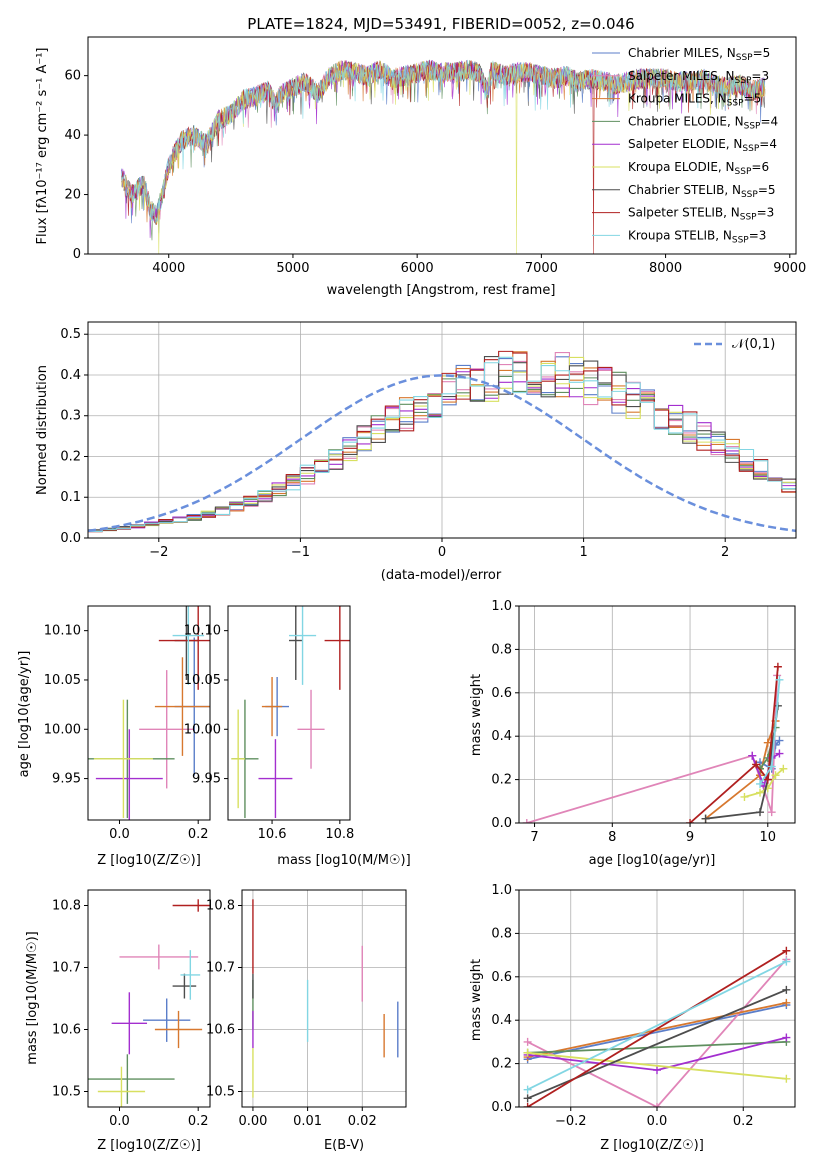 The image size is (819, 1170). Describe the element at coordinates (62, 631) in the screenshot. I see `ytick-label-3: 10.10` at that location.